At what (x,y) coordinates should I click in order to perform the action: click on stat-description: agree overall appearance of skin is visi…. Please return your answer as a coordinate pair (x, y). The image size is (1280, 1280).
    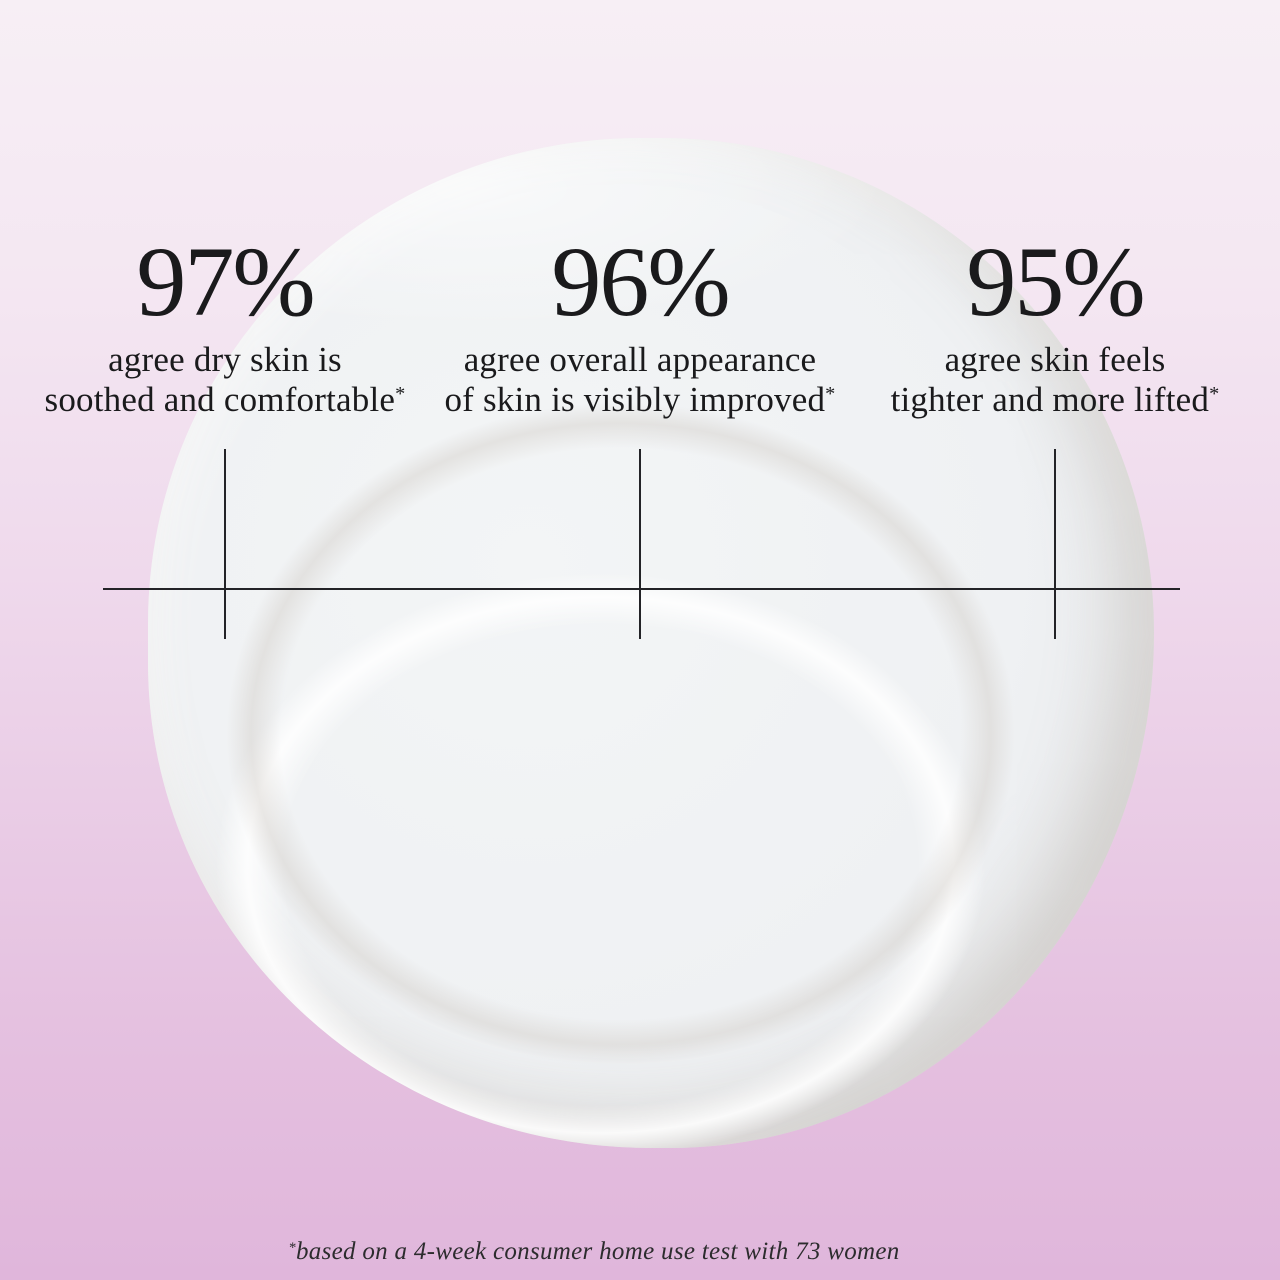
    Looking at the image, I should click on (640, 382).